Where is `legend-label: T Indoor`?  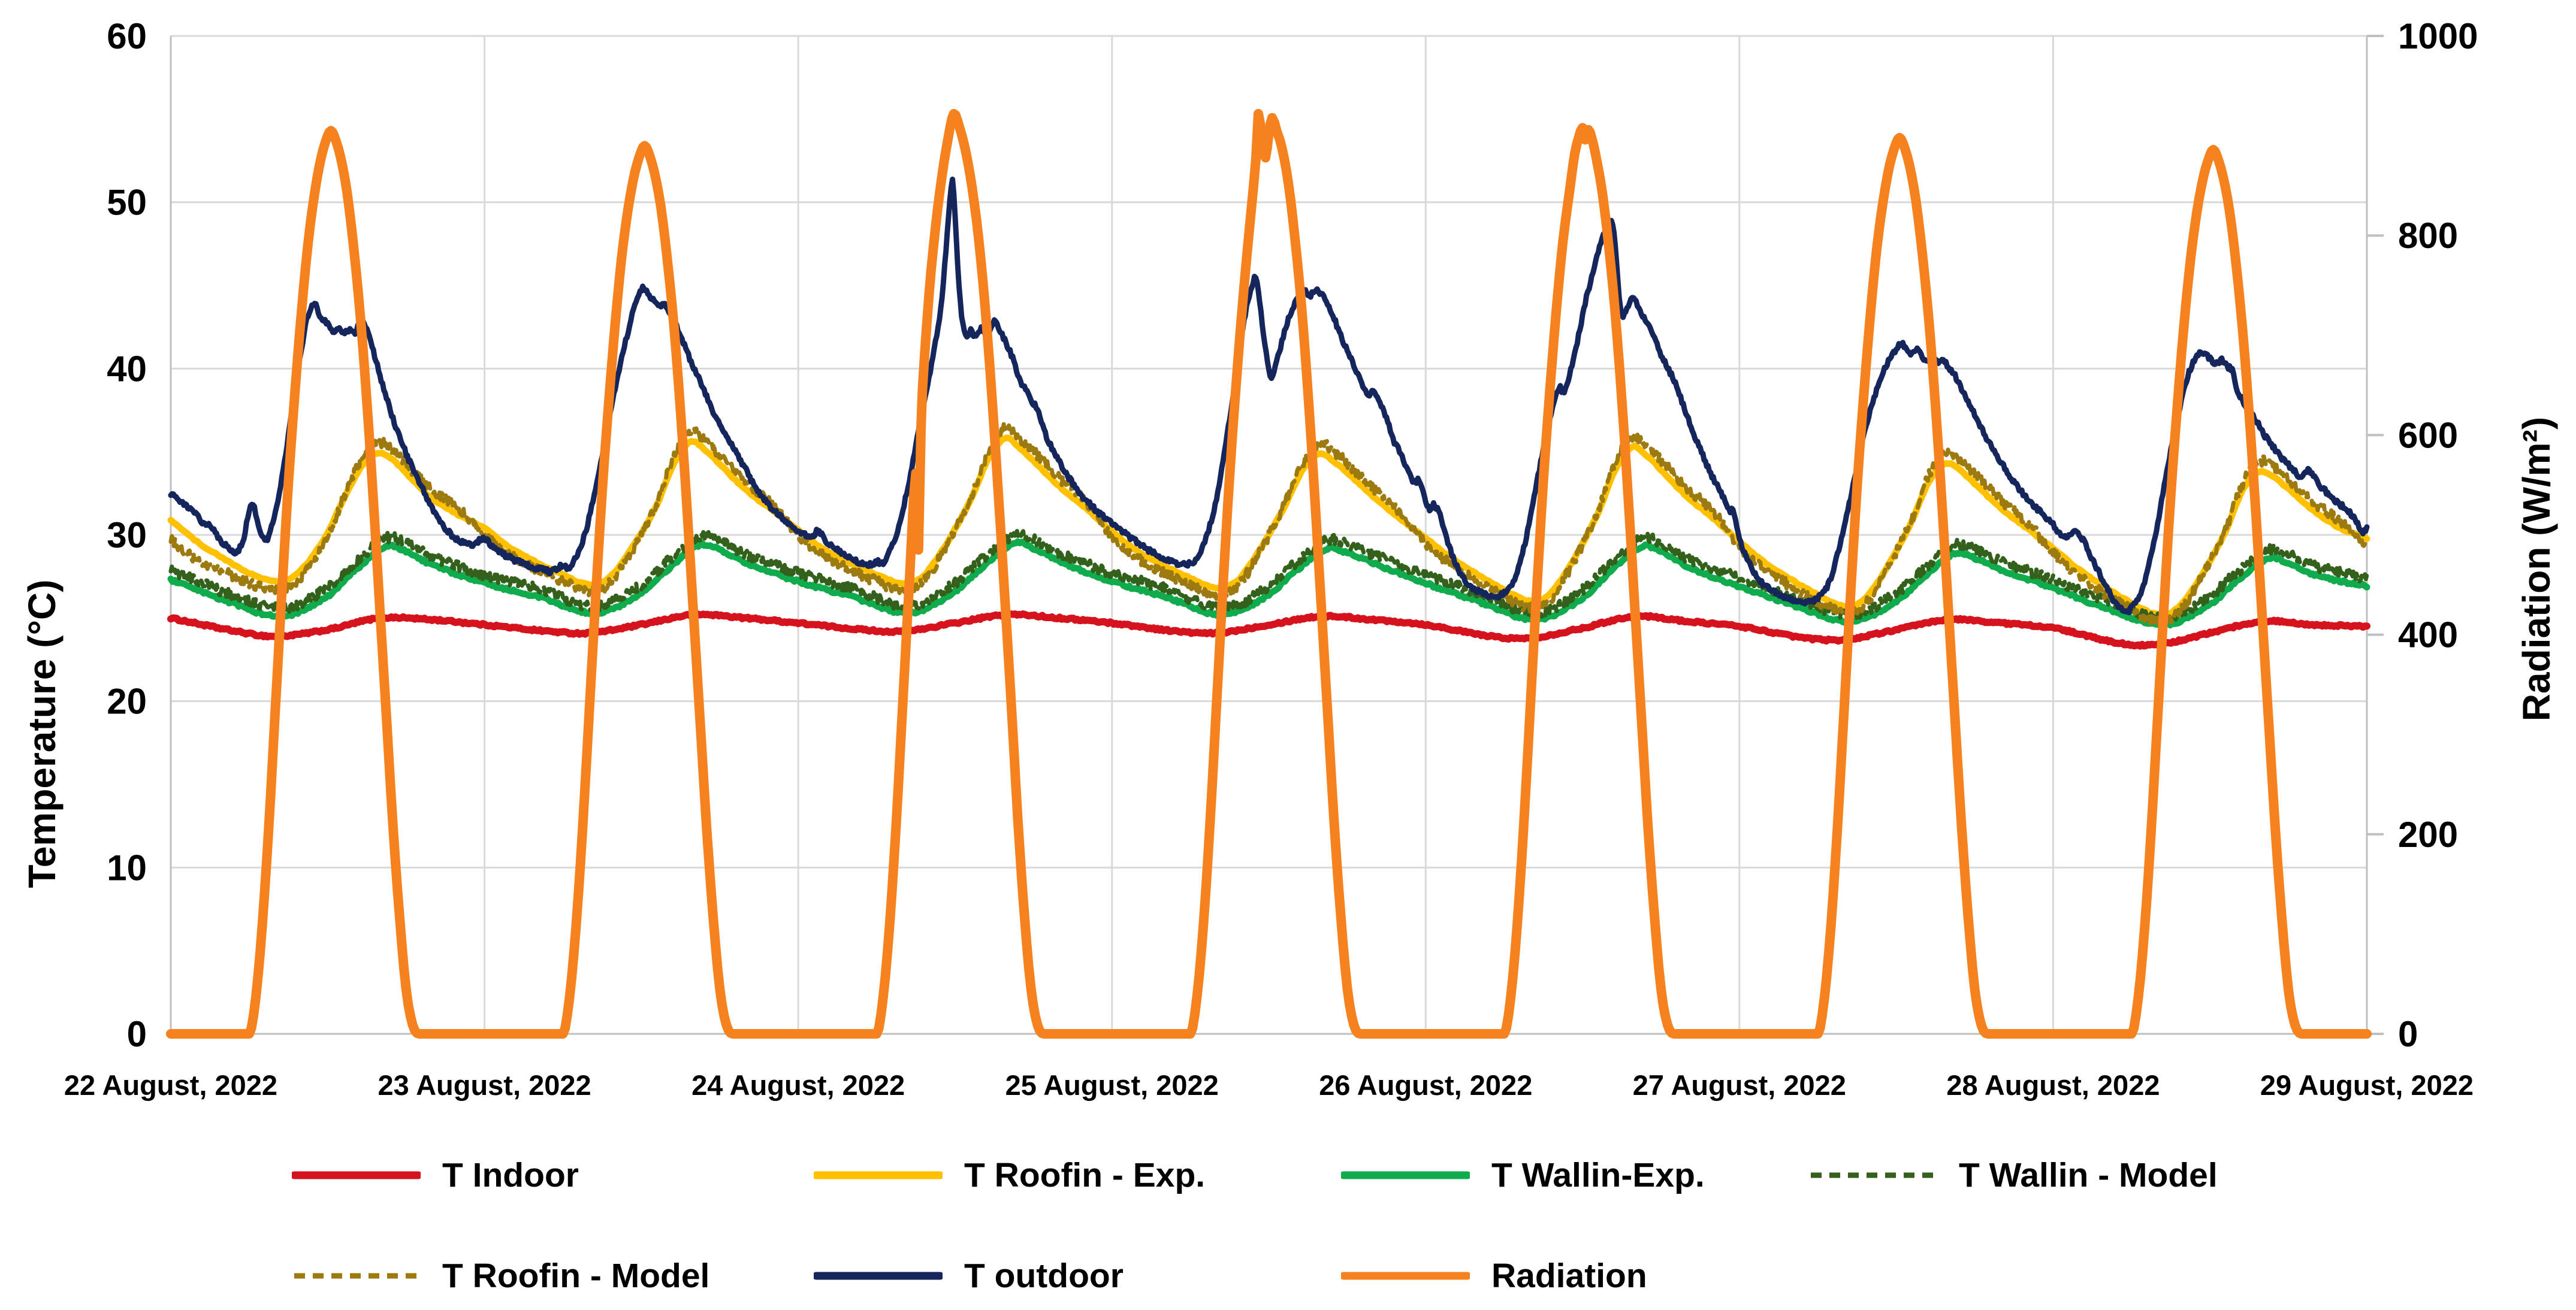 legend-label: T Indoor is located at coordinates (511, 1175).